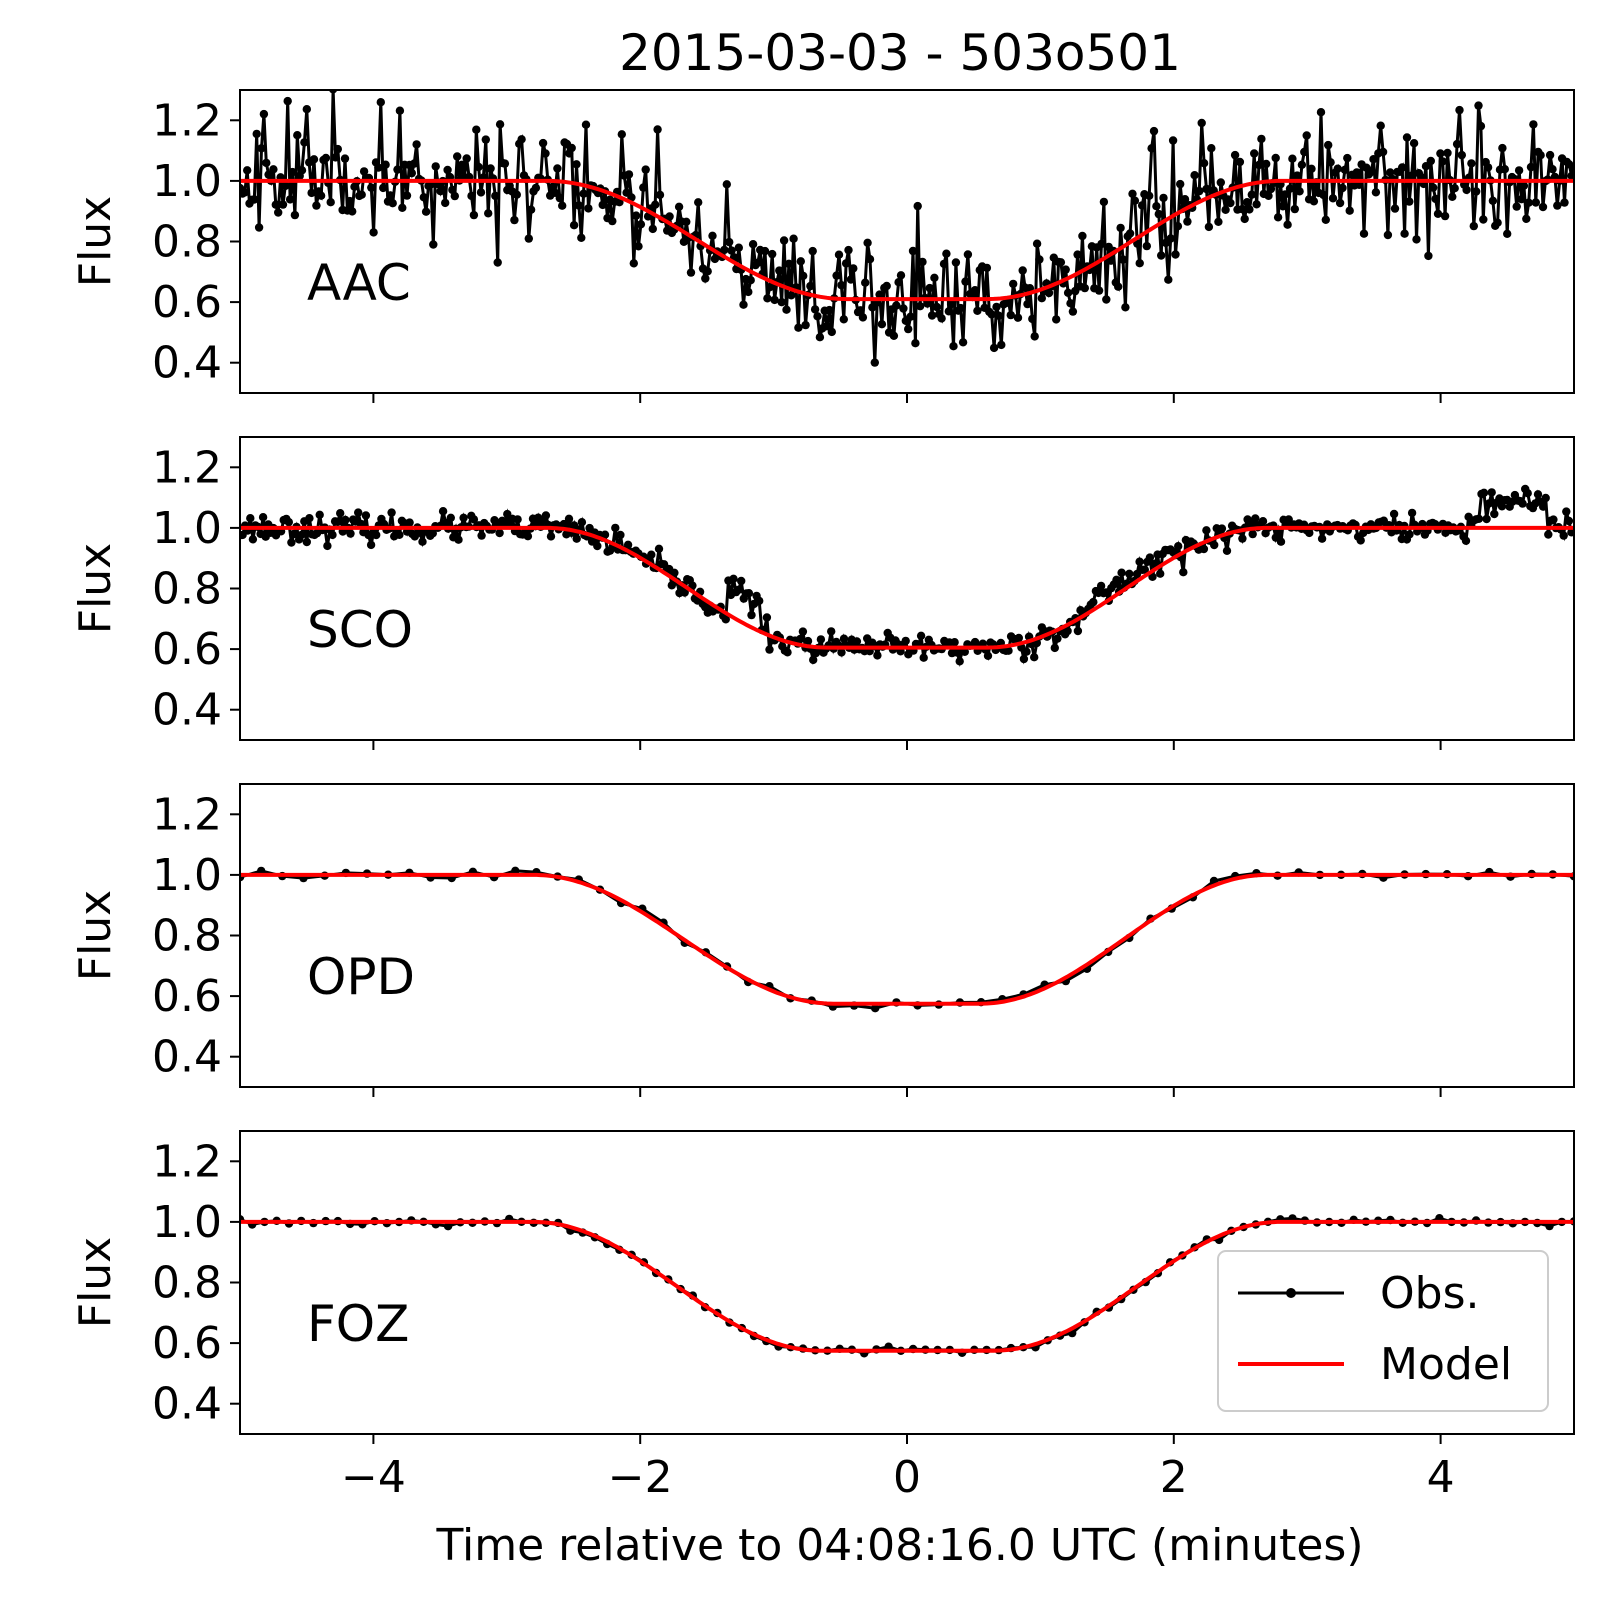 The height and width of the screenshot is (1600, 1600). Describe the element at coordinates (907, 228) in the screenshot. I see `obs-series-aac` at that location.